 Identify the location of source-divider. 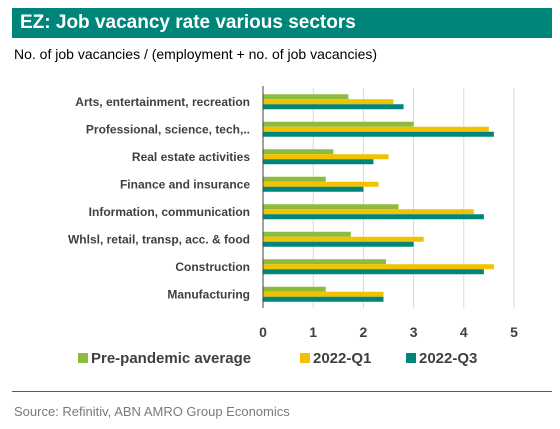
(282, 391).